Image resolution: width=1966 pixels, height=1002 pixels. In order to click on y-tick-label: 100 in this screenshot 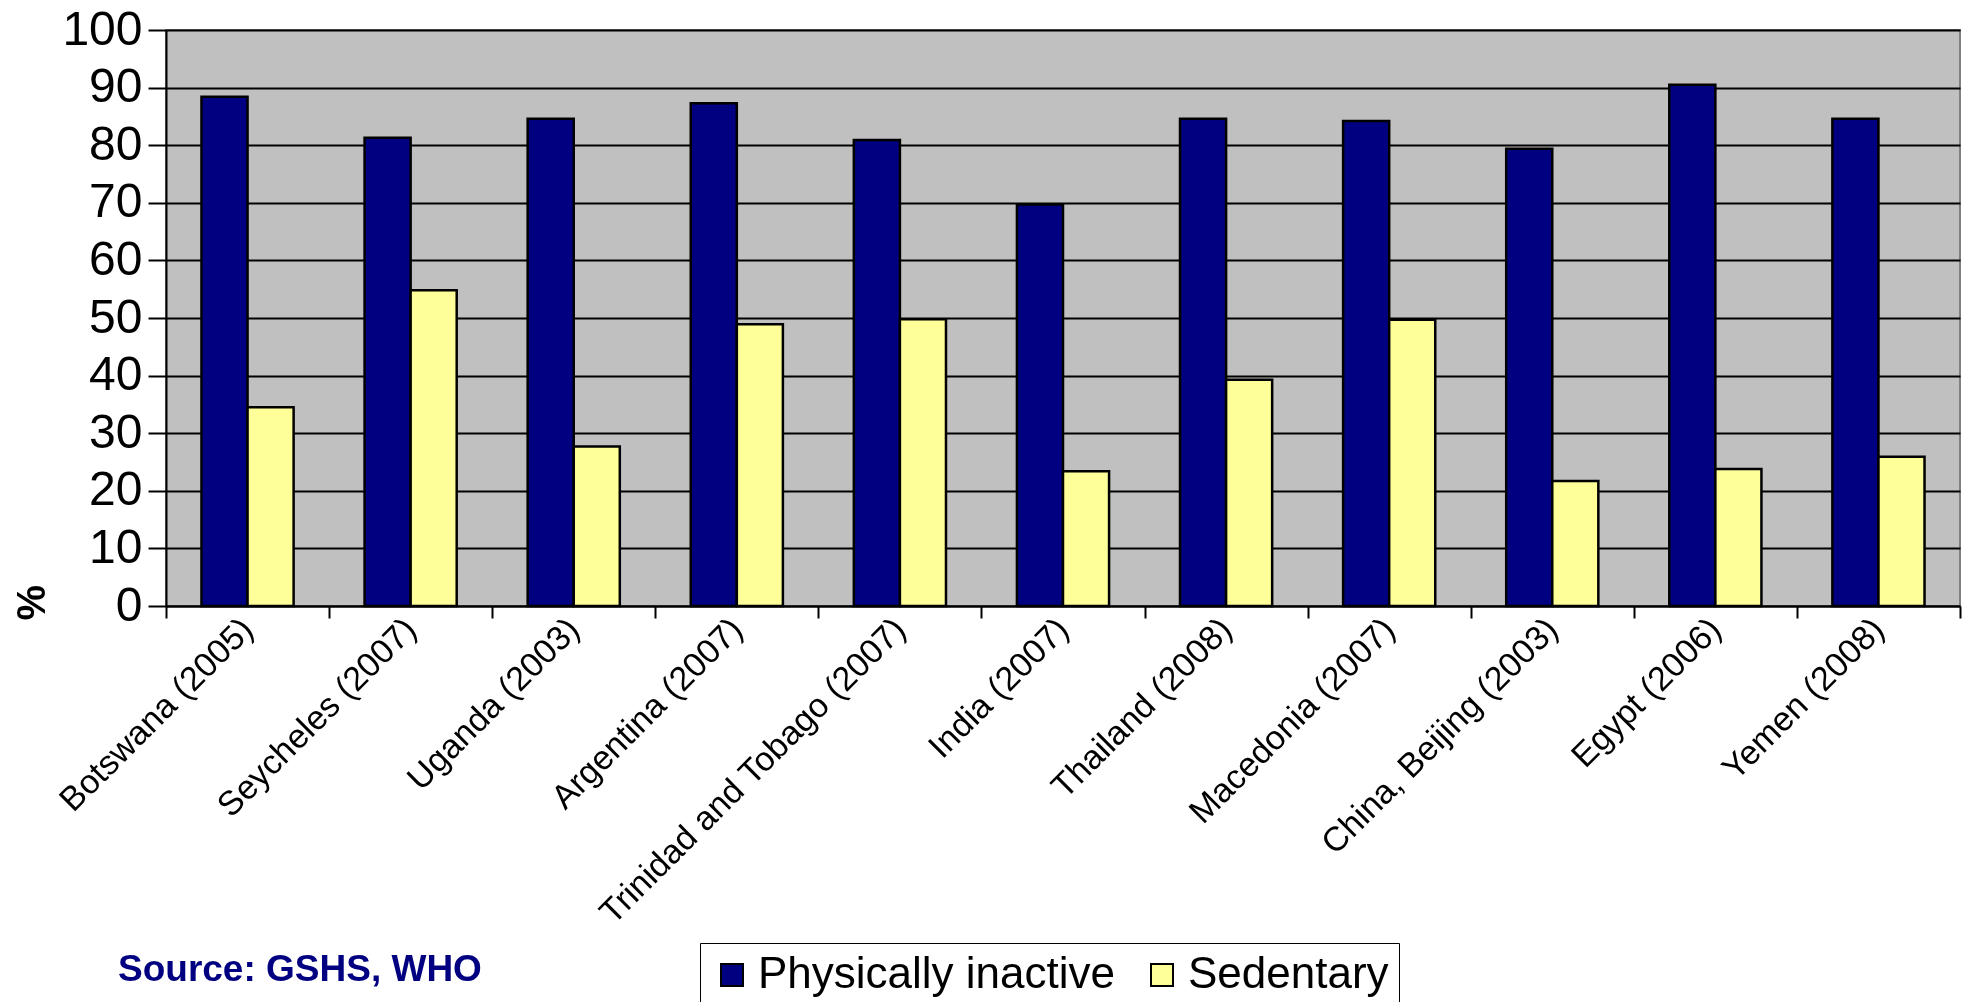, I will do `click(102, 28)`.